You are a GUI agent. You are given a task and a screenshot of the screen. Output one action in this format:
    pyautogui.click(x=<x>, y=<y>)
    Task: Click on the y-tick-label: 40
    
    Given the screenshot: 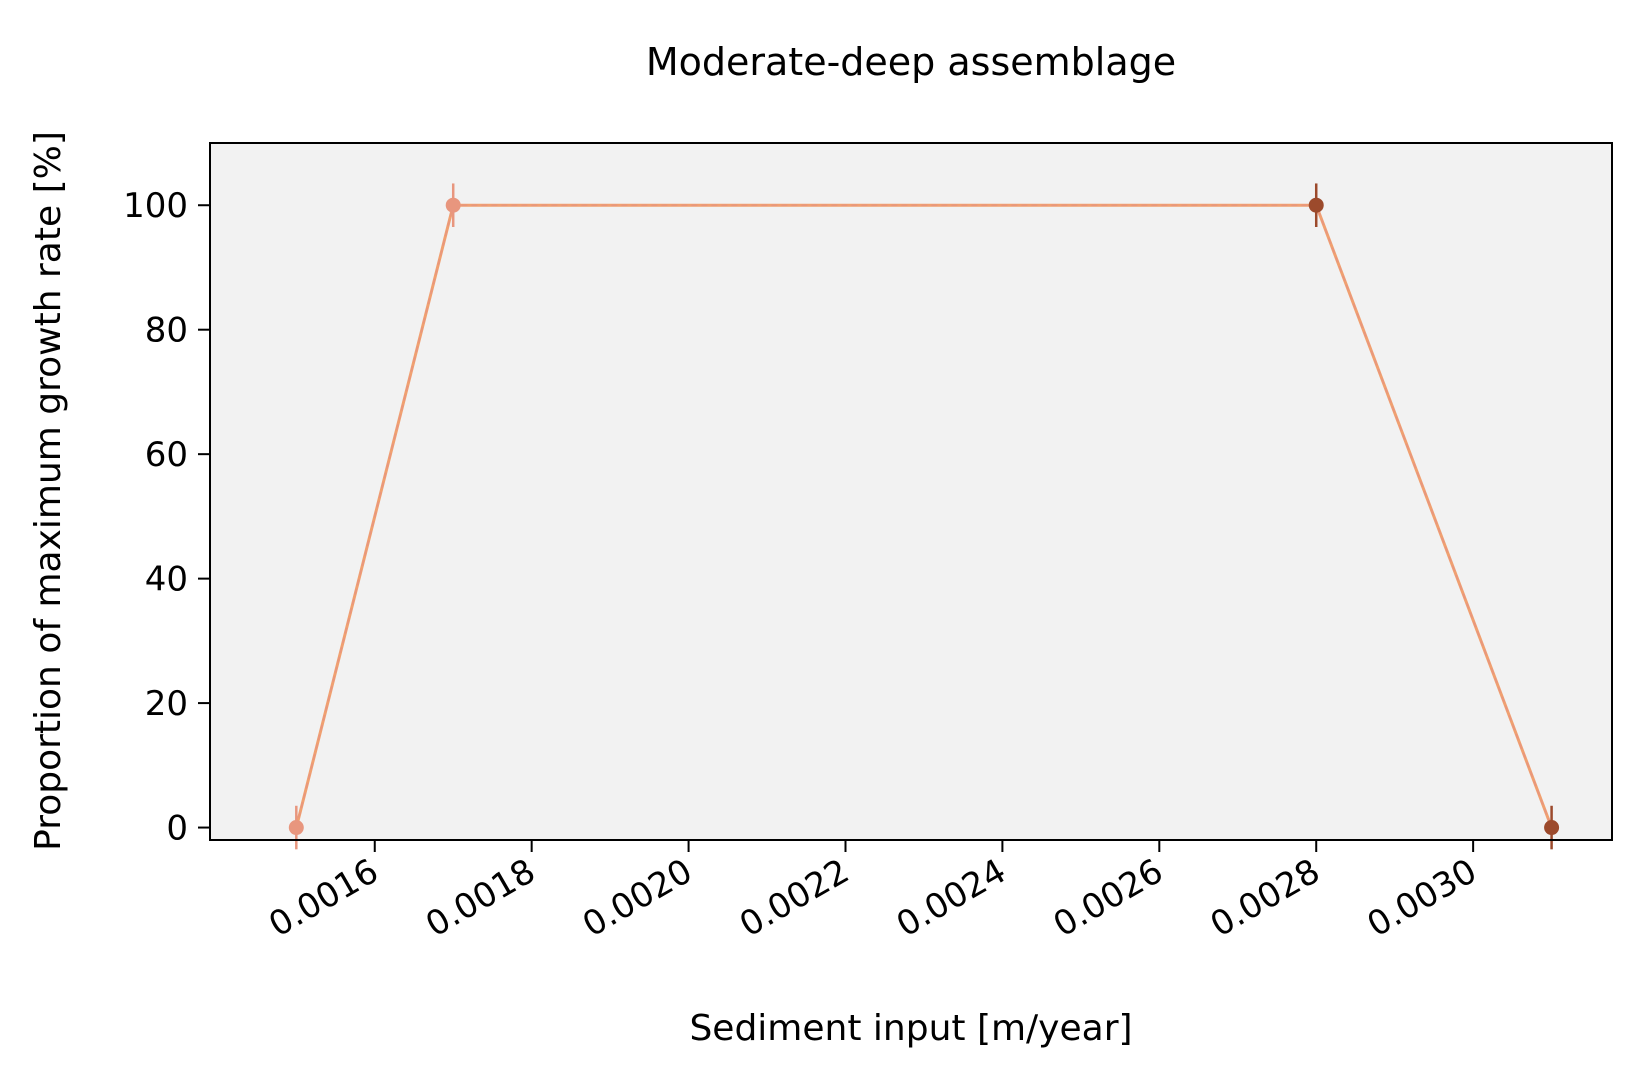 What is the action you would take?
    pyautogui.click(x=166, y=580)
    